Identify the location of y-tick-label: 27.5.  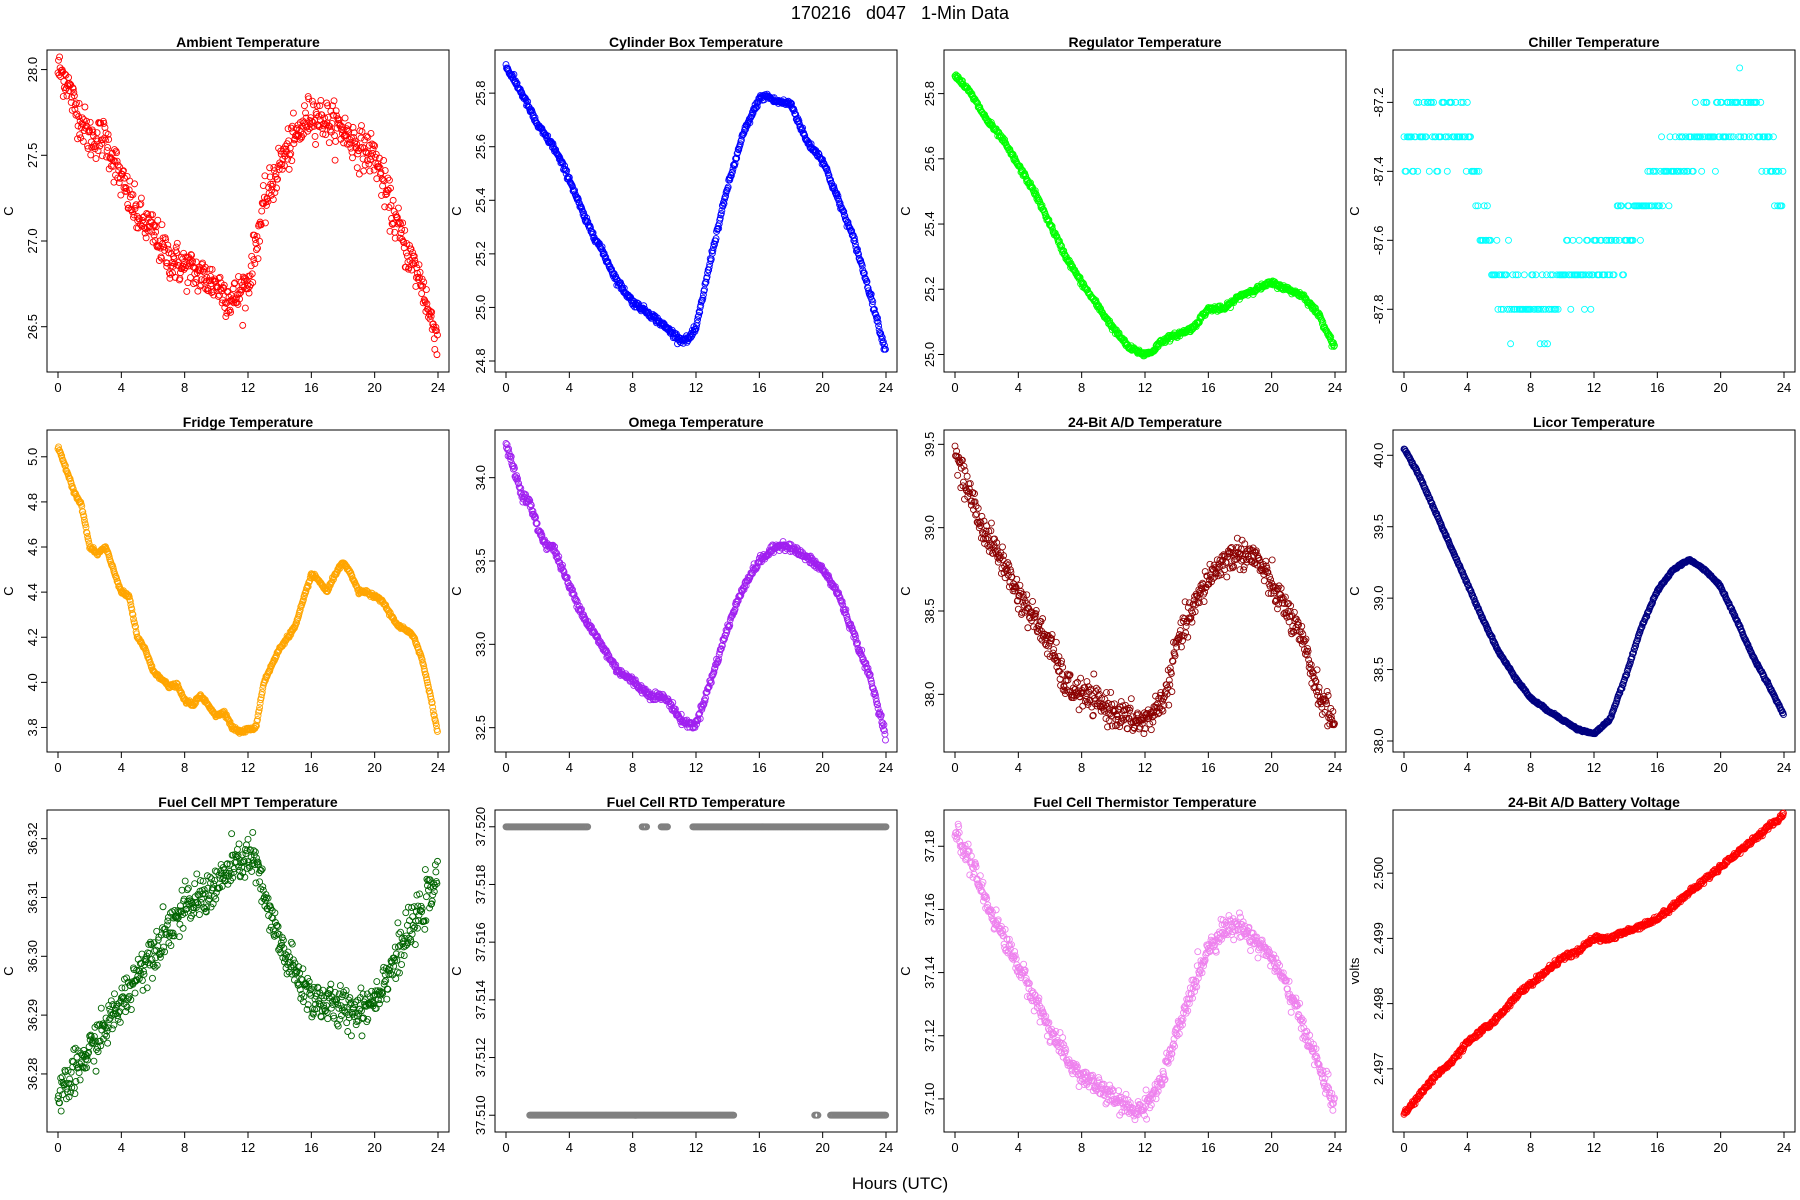
(32, 155).